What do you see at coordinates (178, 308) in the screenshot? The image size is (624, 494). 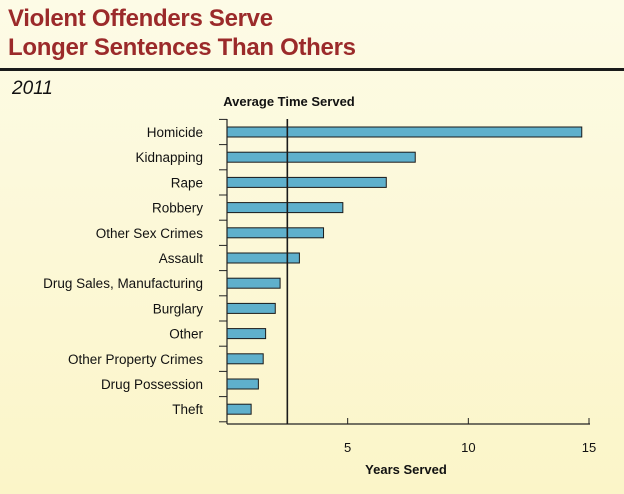 I see `category-label-burglary: Burglary` at bounding box center [178, 308].